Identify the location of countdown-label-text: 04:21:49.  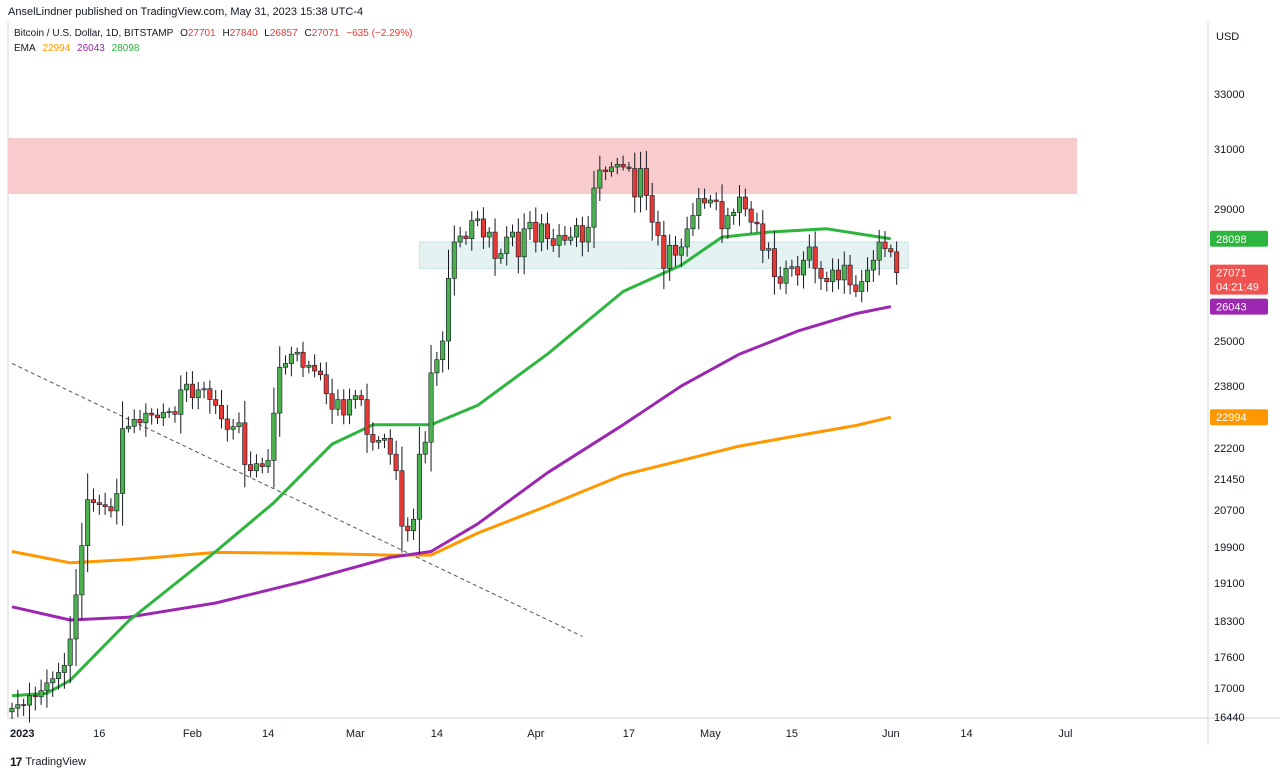
(1237, 288).